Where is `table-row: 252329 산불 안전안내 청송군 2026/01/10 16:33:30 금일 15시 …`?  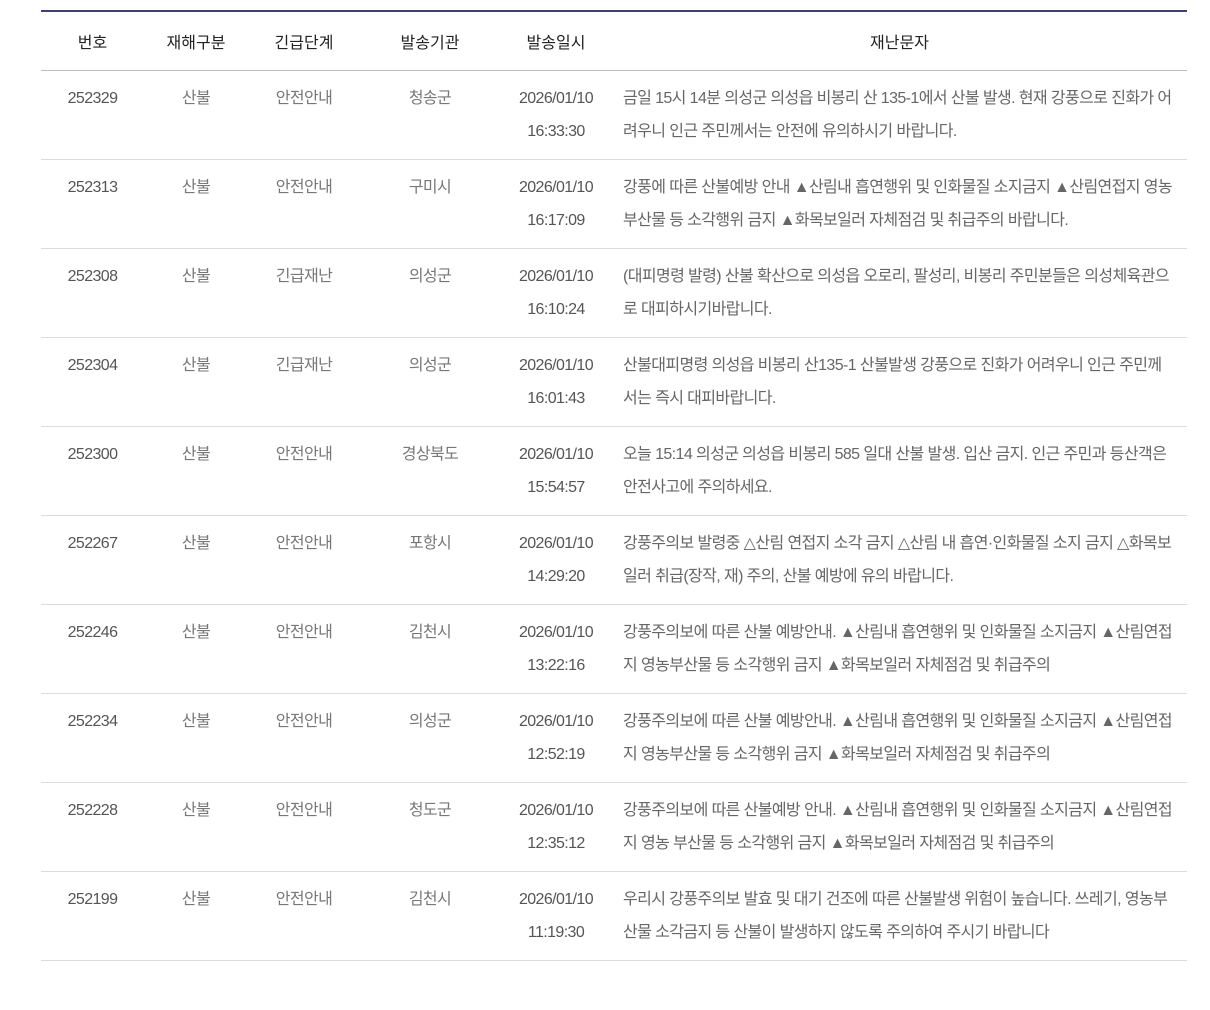 table-row: 252329 산불 안전안내 청송군 2026/01/10 16:33:30 금일 15시 … is located at coordinates (614, 115).